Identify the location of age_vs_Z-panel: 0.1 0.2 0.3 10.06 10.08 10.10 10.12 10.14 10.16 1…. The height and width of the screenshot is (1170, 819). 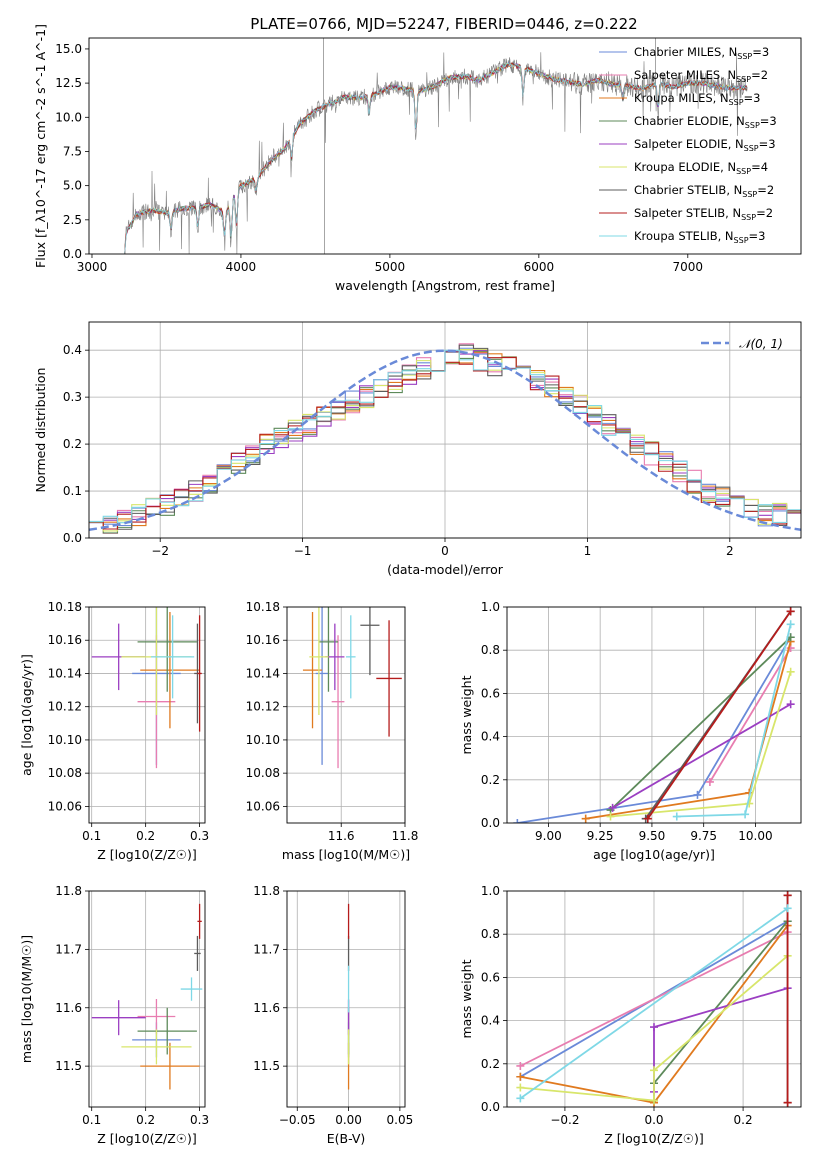
(114, 731).